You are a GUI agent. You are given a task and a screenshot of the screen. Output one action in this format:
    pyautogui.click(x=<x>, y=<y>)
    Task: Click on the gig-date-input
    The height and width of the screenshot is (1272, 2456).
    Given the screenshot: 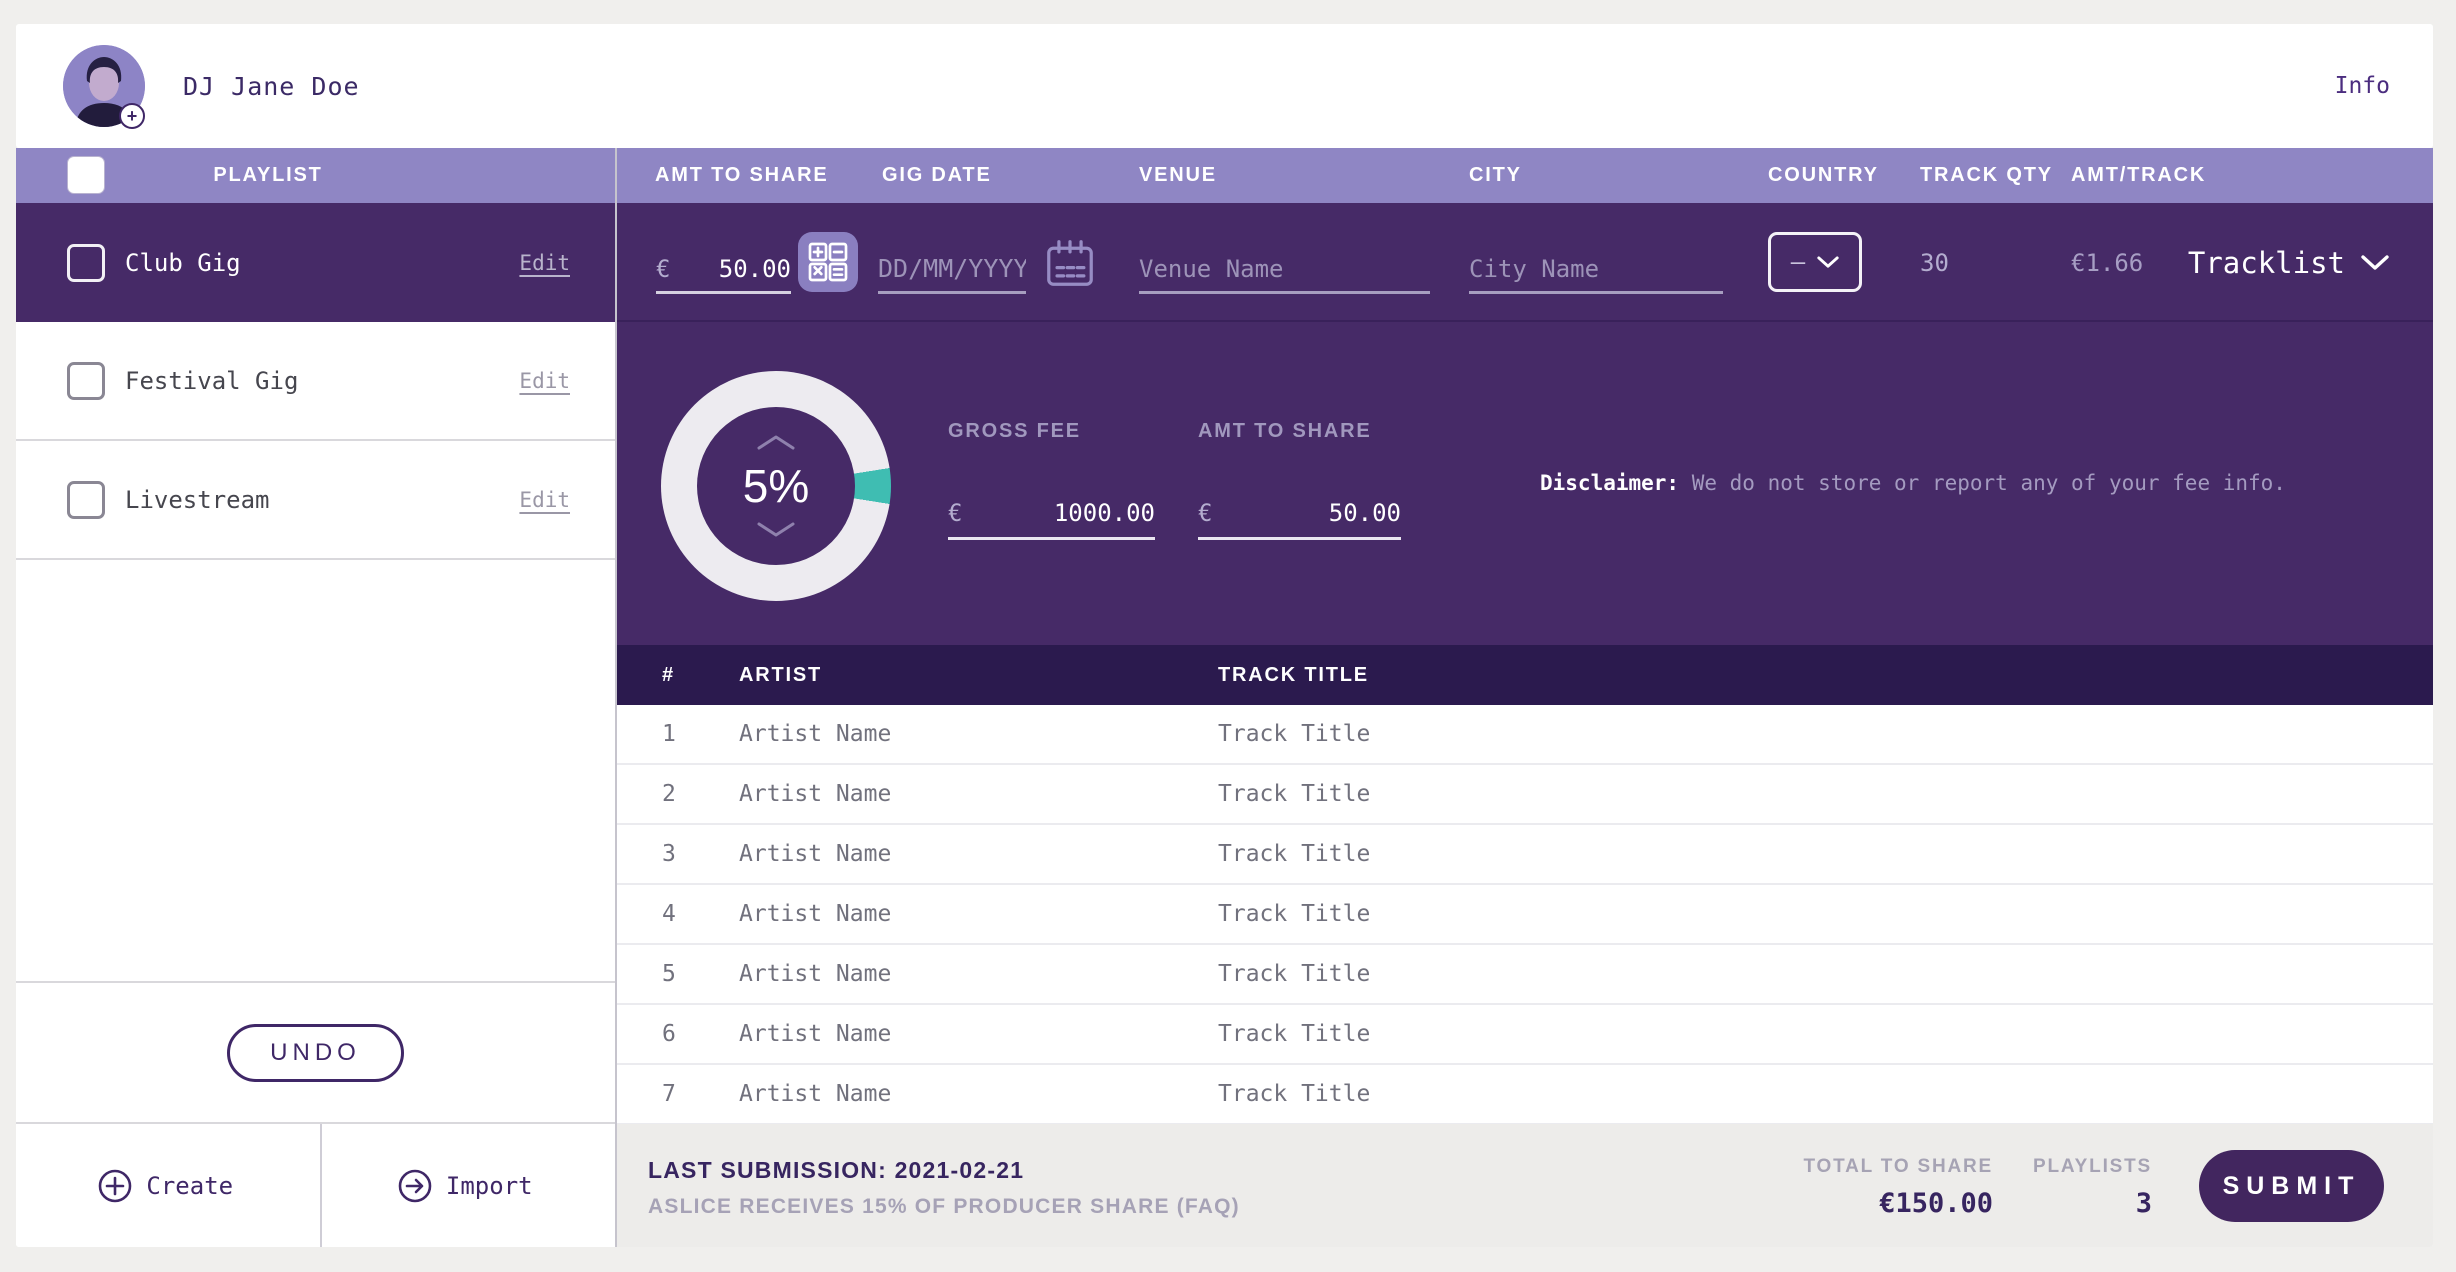 What is the action you would take?
    pyautogui.click(x=952, y=268)
    